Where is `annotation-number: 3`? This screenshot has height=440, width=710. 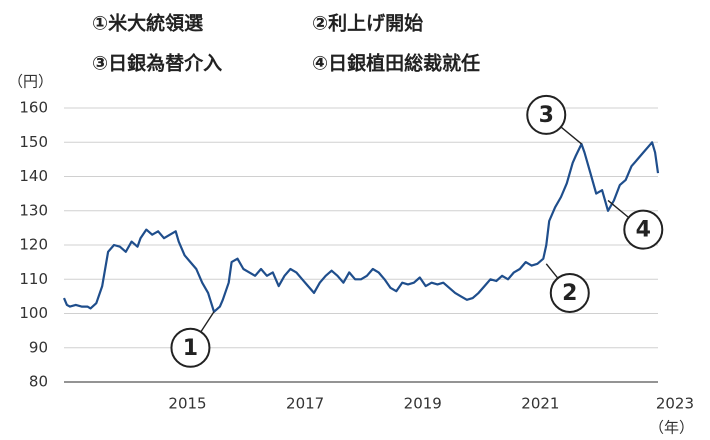
annotation-number: 3 is located at coordinates (546, 115).